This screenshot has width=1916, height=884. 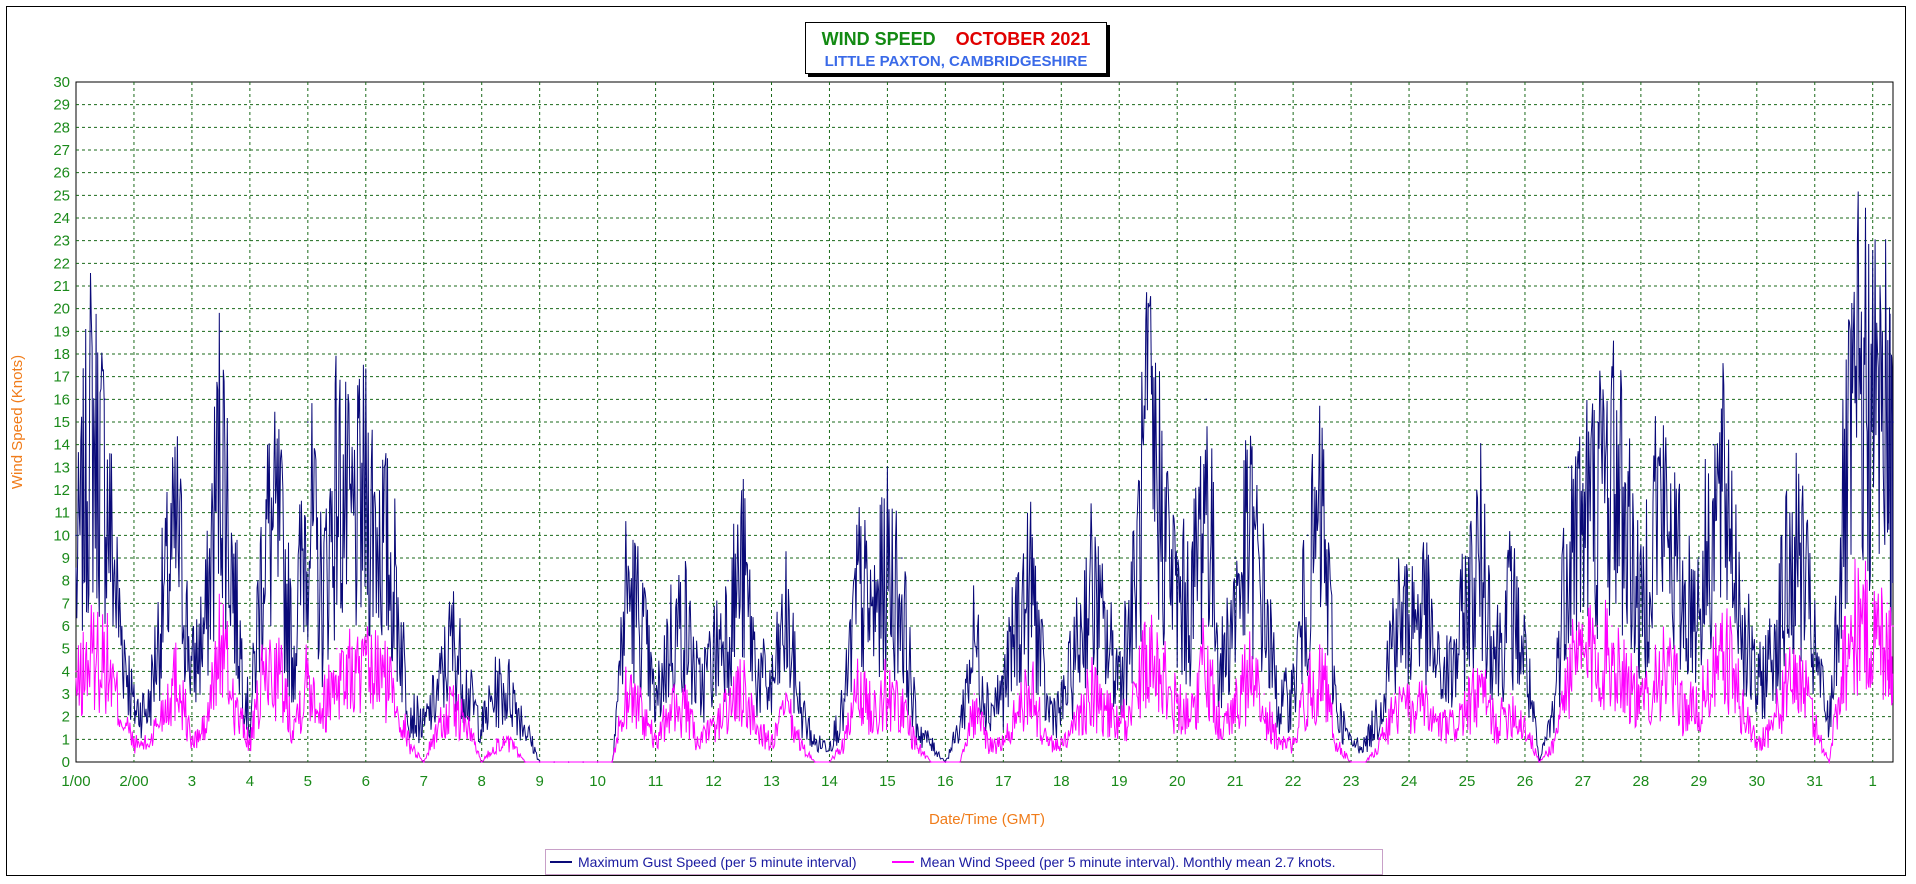 I want to click on x-tick-label: 19, so click(x=1119, y=781).